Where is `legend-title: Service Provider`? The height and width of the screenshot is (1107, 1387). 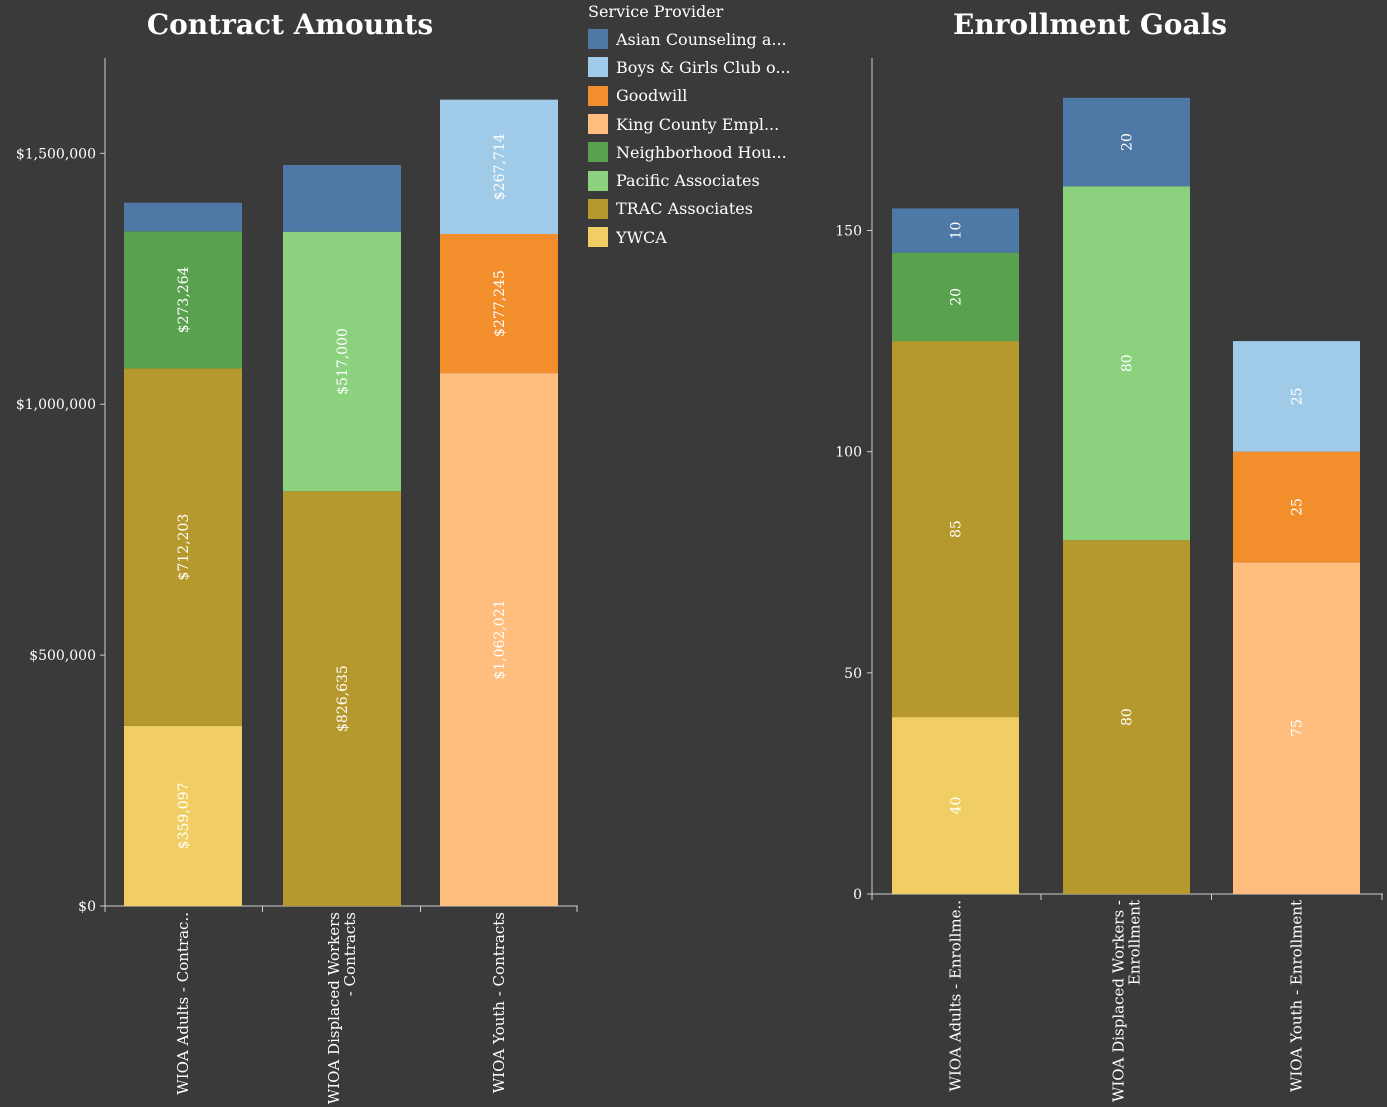
legend-title: Service Provider is located at coordinates (656, 11).